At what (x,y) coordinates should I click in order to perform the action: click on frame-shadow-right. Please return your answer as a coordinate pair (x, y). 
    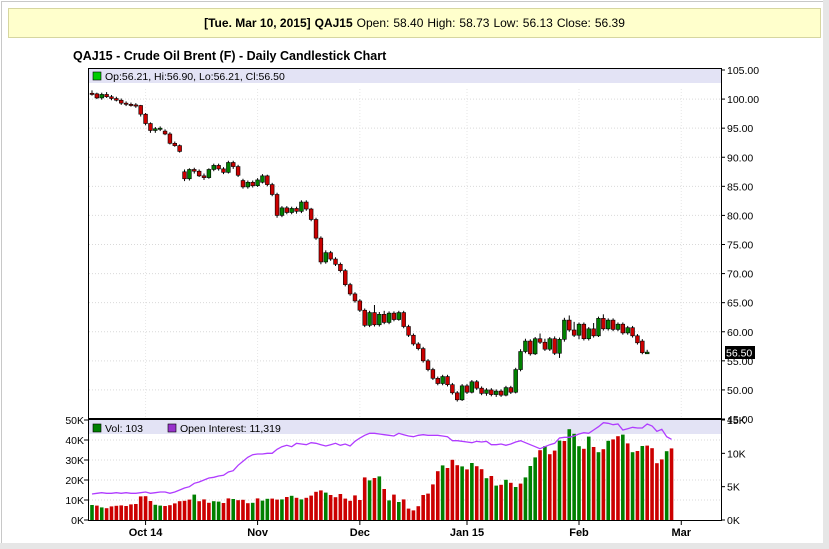
    Looking at the image, I should click on (826, 274).